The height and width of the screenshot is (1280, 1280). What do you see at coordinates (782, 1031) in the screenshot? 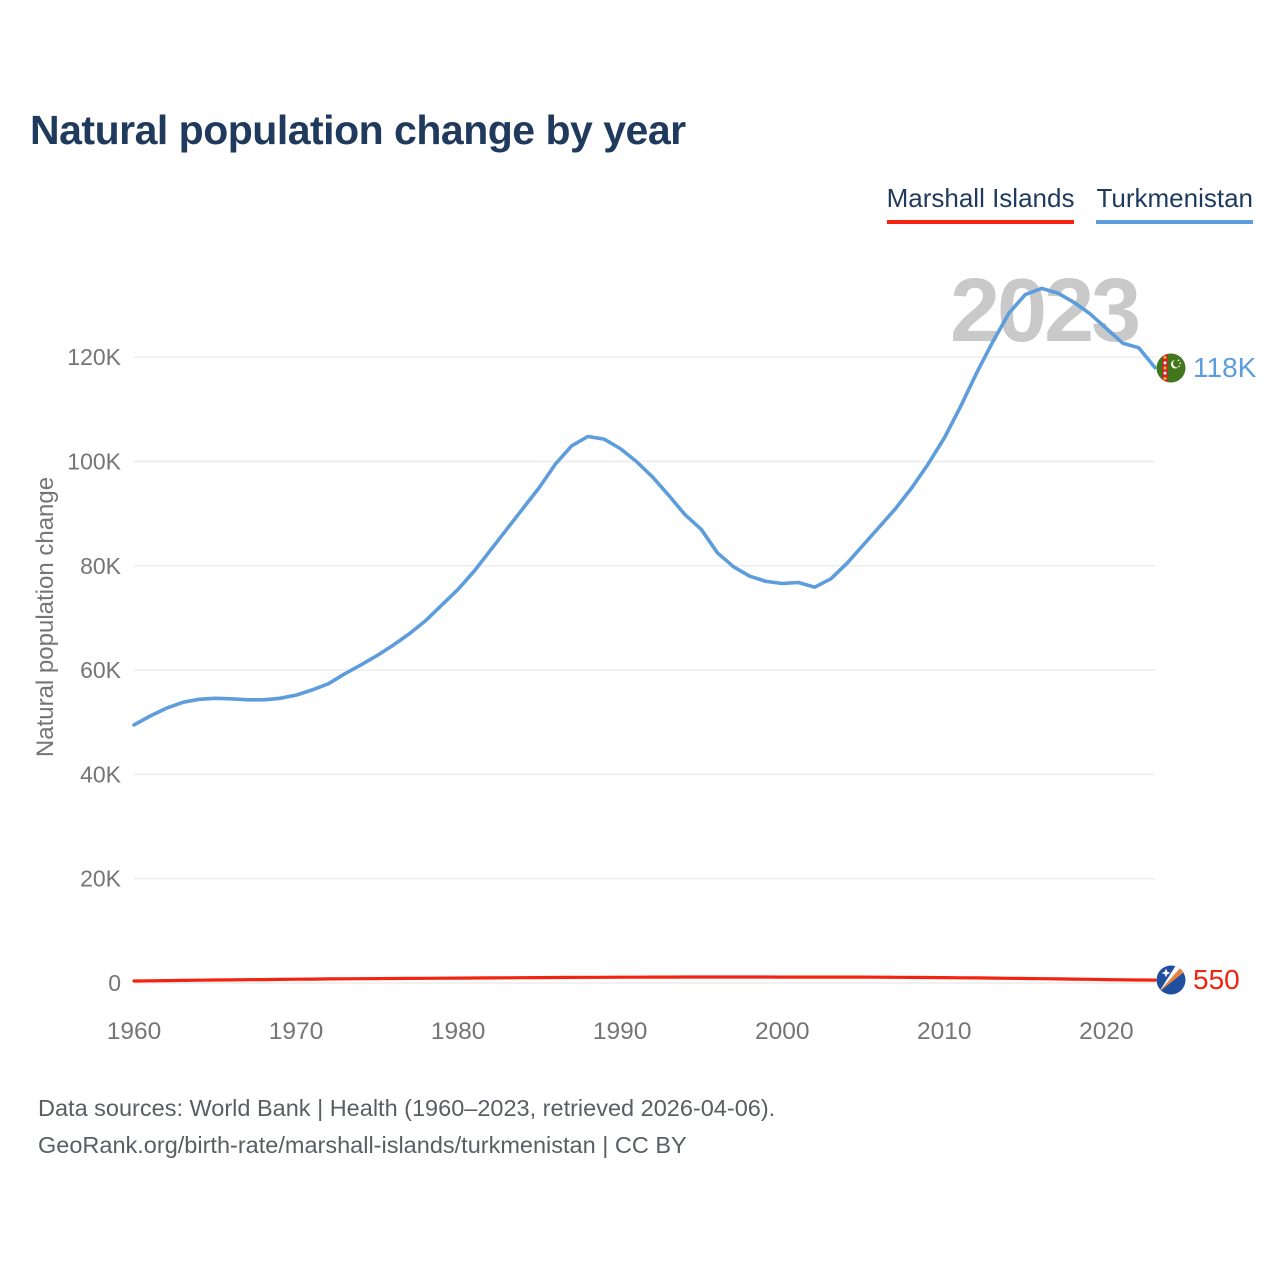
I see `x-tick-label: 2000` at bounding box center [782, 1031].